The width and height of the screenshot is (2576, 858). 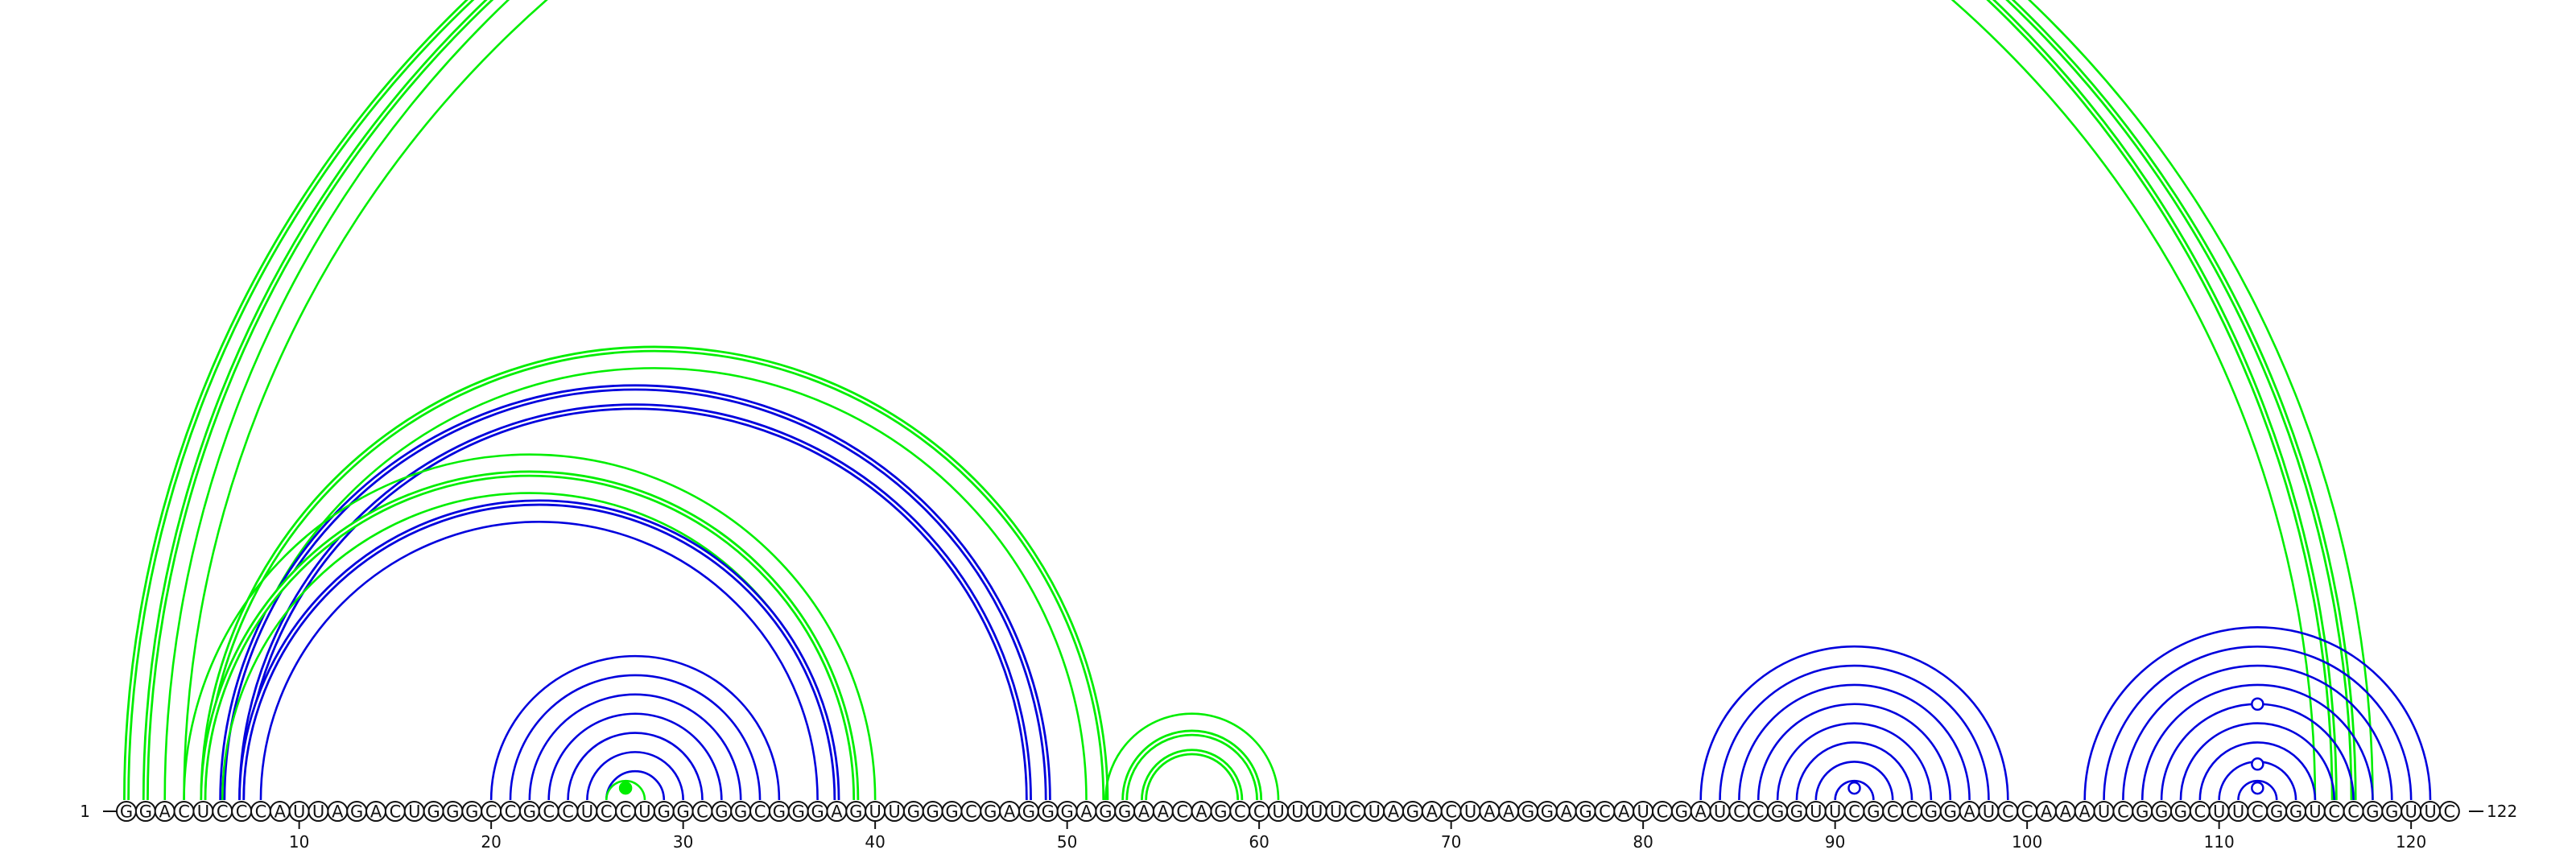 I want to click on nucleotide-91: C, so click(x=1854, y=812).